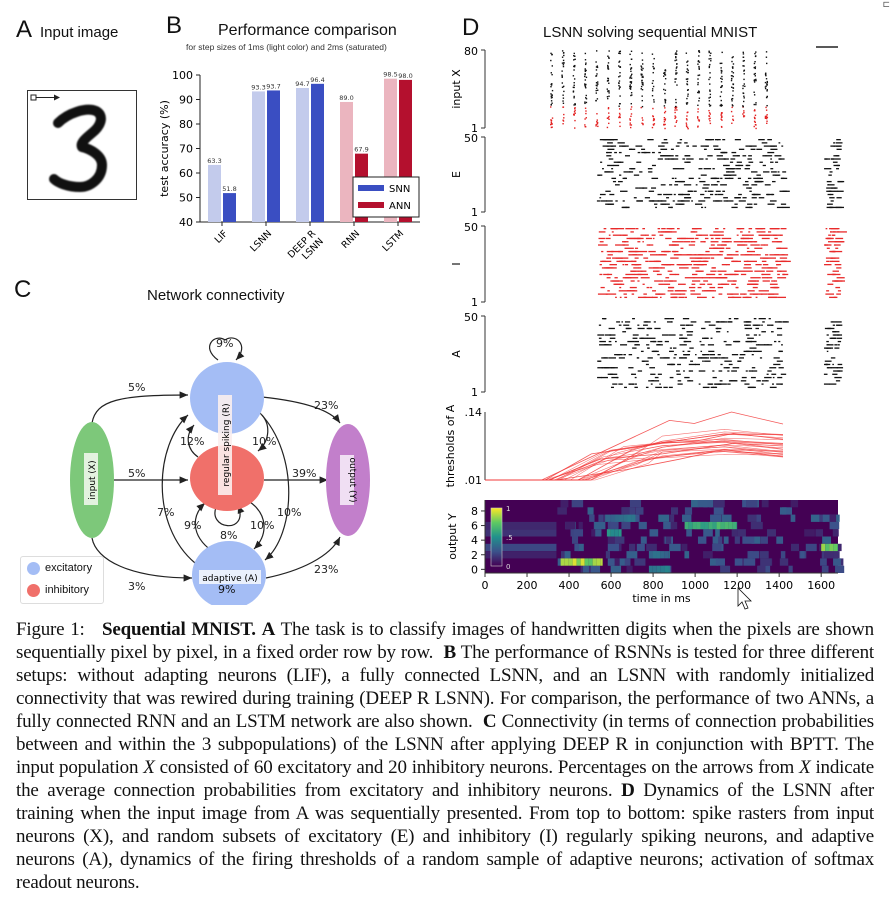 The height and width of the screenshot is (914, 890). I want to click on heatmap-x-tick-label: 200, so click(527, 585).